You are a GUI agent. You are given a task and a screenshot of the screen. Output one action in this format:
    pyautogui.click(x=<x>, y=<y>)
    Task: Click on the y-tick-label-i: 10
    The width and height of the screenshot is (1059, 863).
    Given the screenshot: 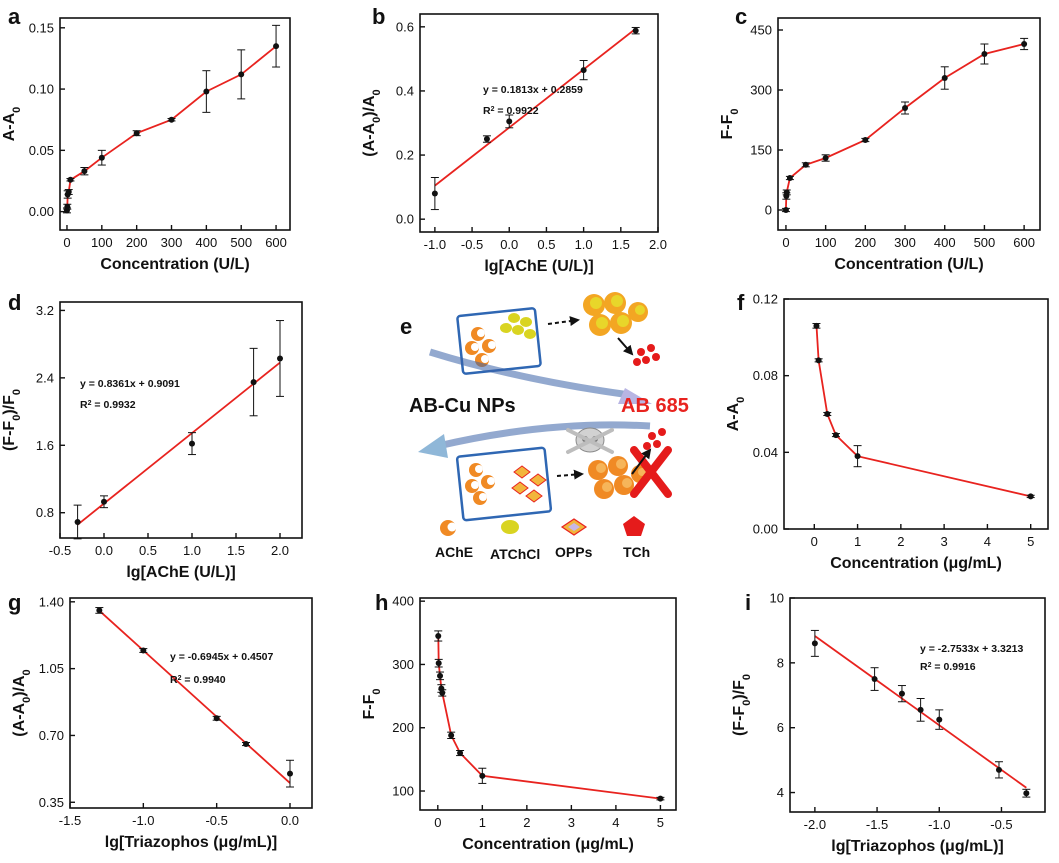 What is the action you would take?
    pyautogui.click(x=777, y=598)
    